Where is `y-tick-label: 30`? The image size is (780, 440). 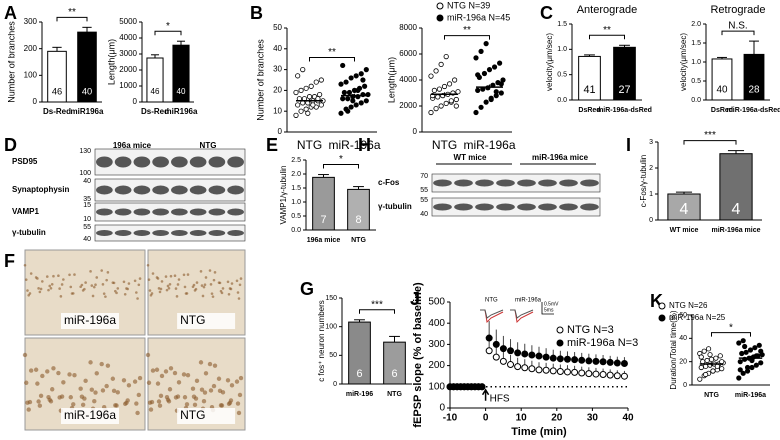 y-tick-label: 30 is located at coordinates (277, 69).